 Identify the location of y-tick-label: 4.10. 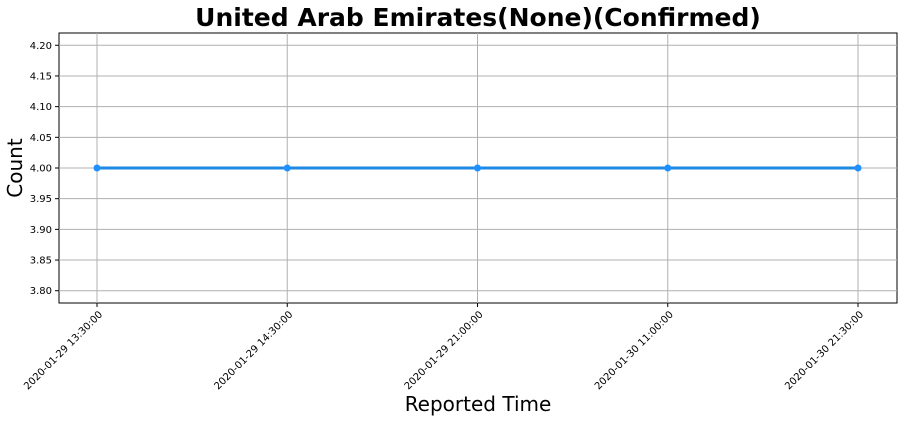
(41, 107).